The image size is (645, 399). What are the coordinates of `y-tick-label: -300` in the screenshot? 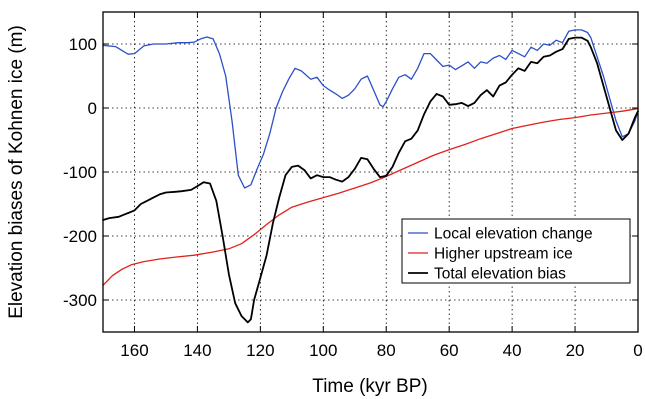 It's located at (80, 300).